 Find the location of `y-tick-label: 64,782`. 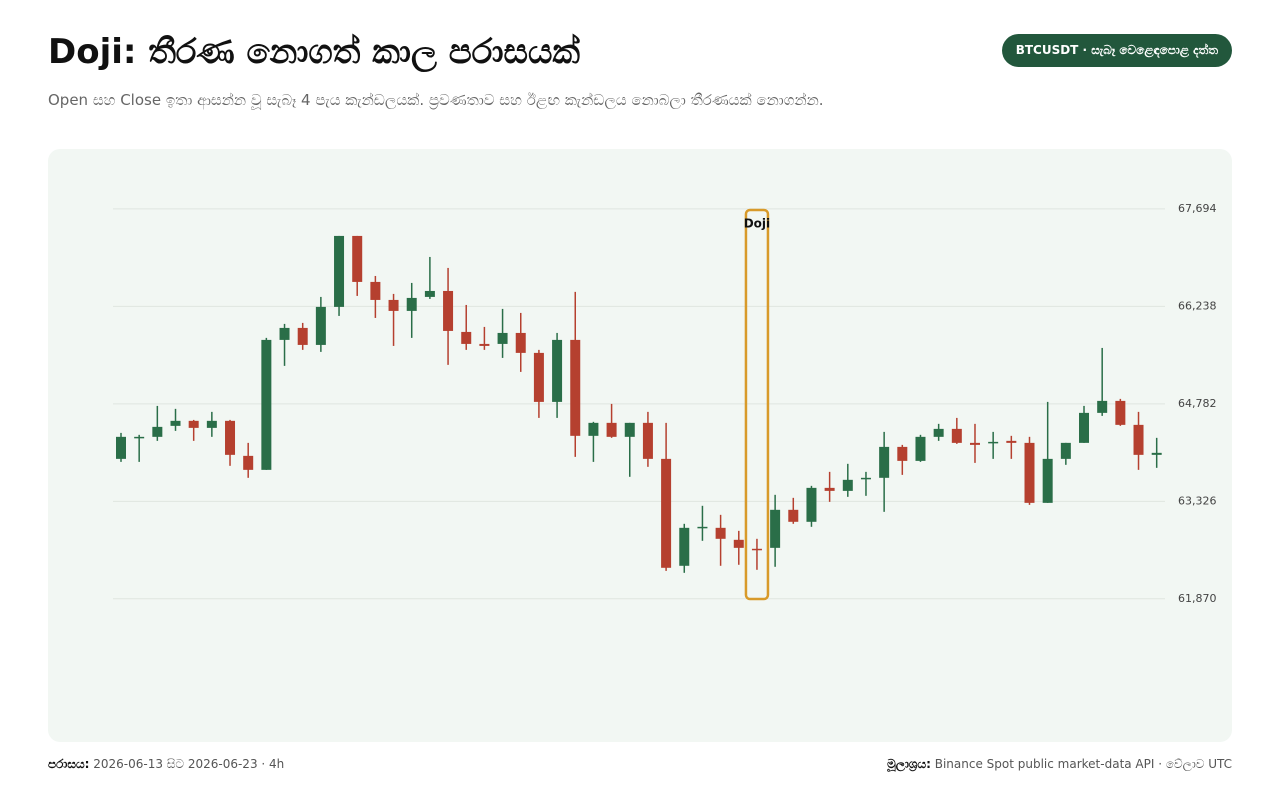

y-tick-label: 64,782 is located at coordinates (1197, 403).